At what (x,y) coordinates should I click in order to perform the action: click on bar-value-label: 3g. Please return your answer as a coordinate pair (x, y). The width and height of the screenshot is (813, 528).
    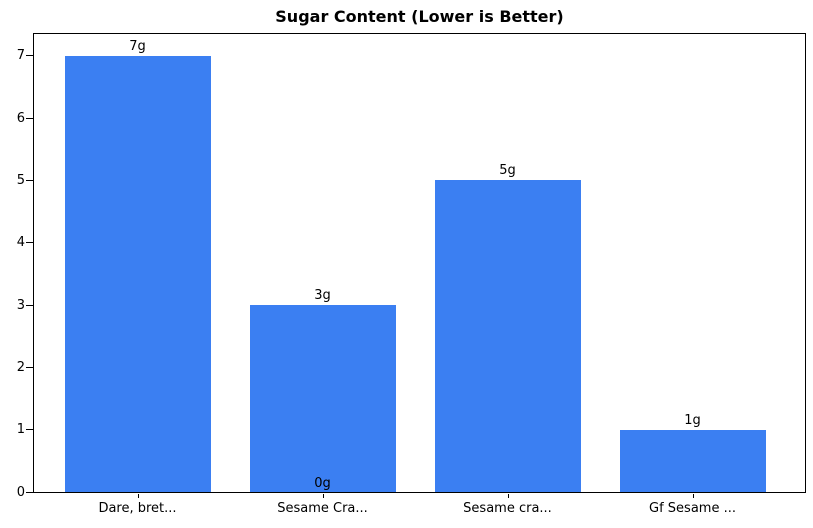
    Looking at the image, I should click on (322, 296).